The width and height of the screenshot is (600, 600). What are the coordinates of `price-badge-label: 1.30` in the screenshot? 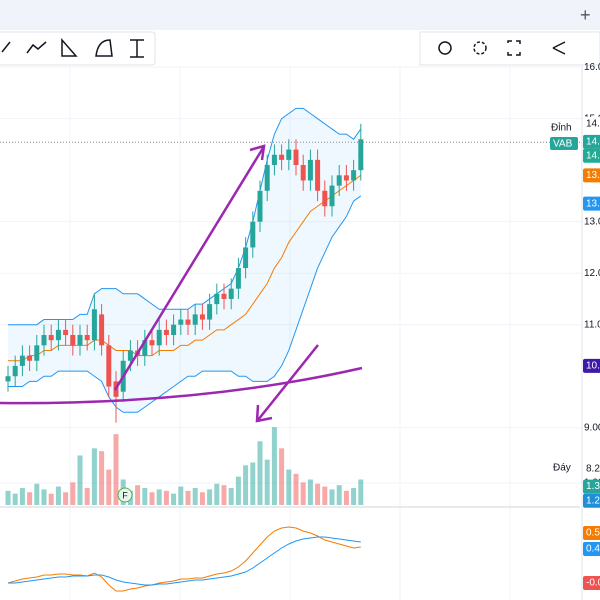 It's located at (593, 486).